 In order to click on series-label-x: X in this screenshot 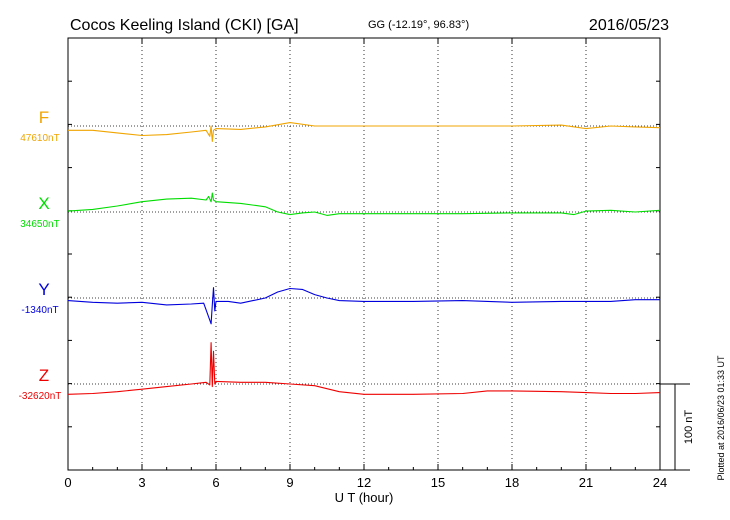, I will do `click(43, 203)`.